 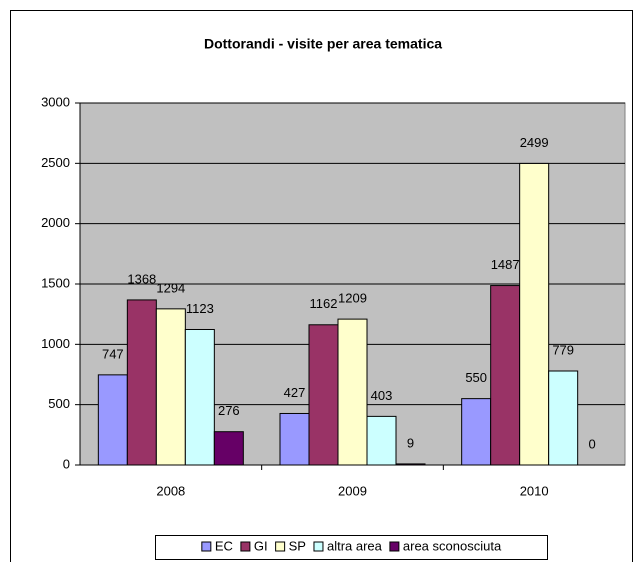 I want to click on data-label: 2499, so click(x=534, y=142).